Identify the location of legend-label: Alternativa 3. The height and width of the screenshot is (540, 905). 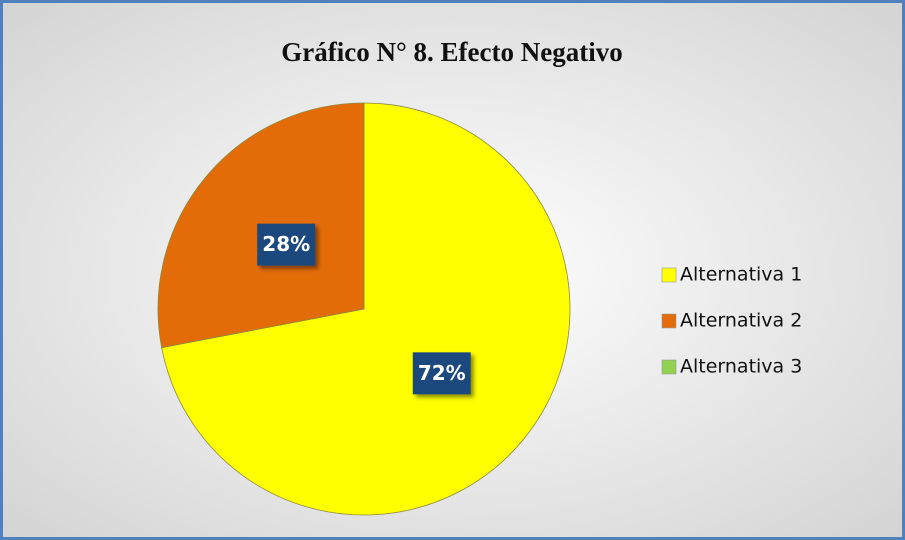
(741, 367).